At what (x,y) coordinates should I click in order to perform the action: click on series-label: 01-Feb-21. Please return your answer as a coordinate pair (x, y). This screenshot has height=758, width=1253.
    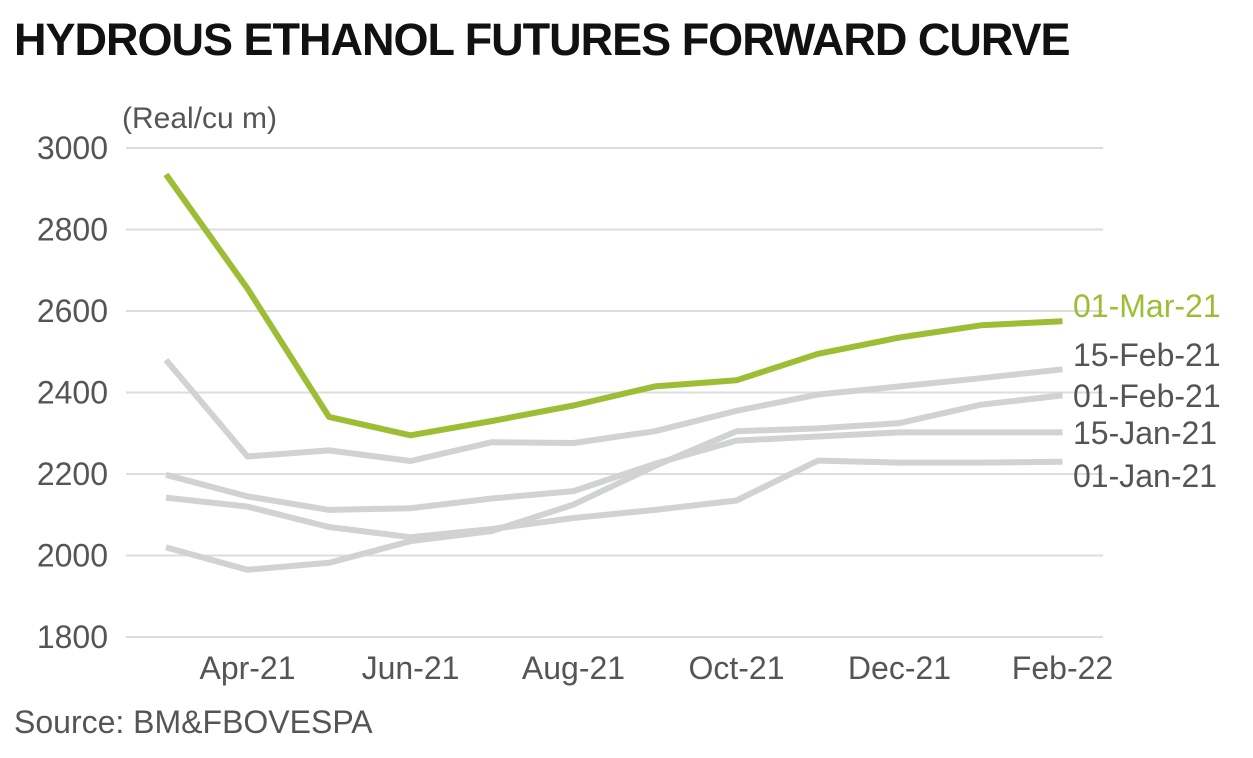
    Looking at the image, I should click on (1147, 396).